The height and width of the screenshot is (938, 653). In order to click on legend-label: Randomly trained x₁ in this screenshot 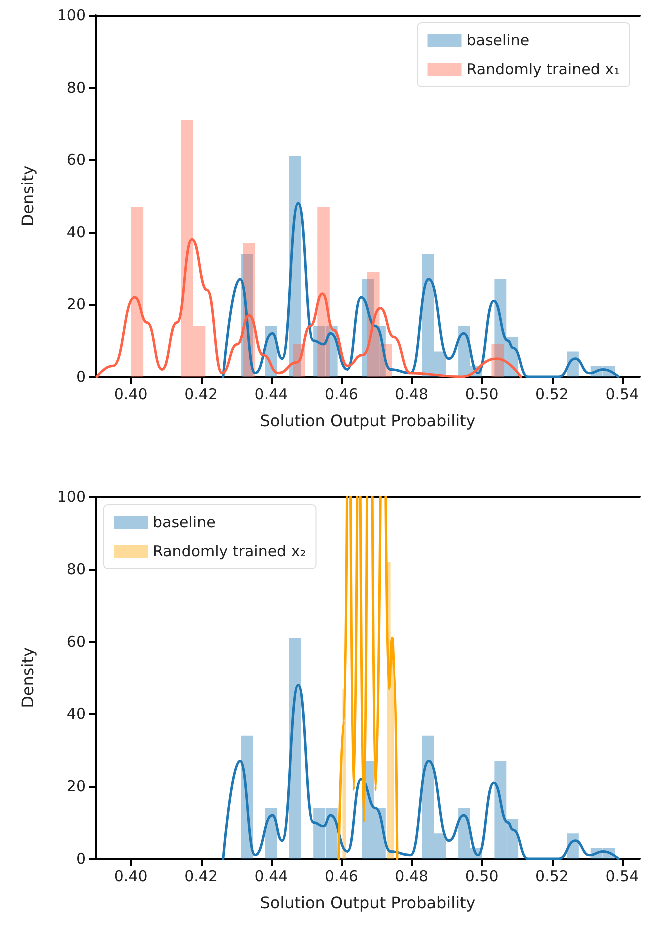, I will do `click(543, 69)`.